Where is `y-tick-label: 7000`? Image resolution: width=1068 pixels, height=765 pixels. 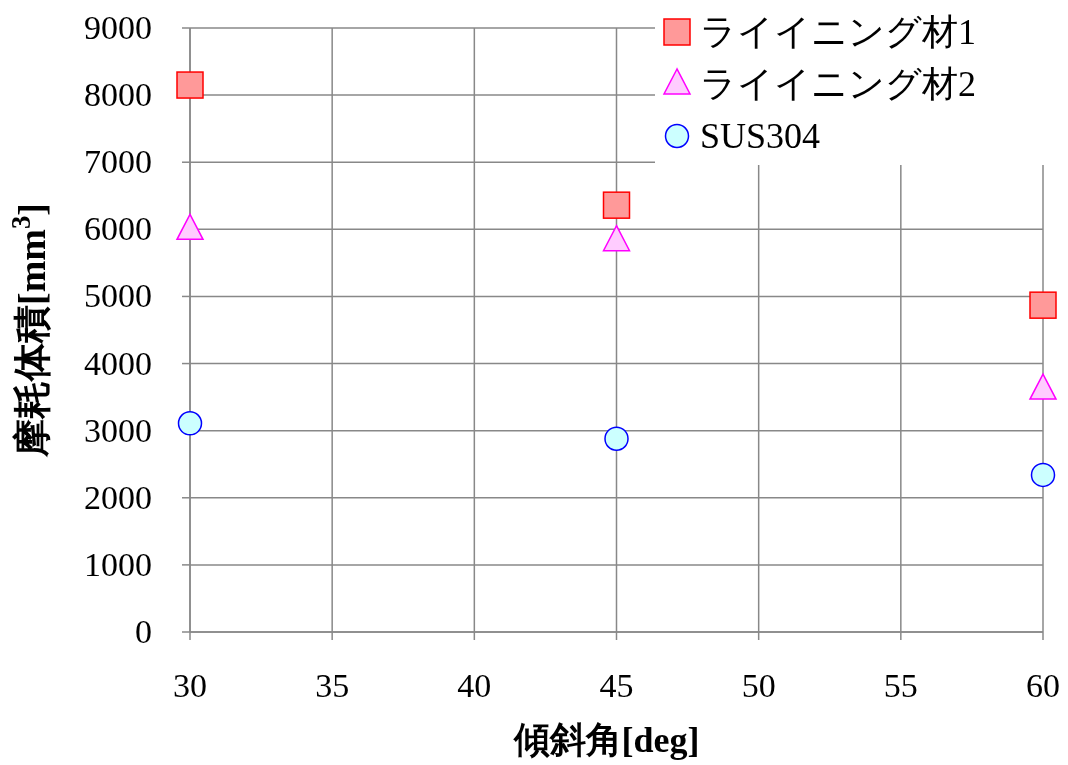 y-tick-label: 7000 is located at coordinates (118, 162).